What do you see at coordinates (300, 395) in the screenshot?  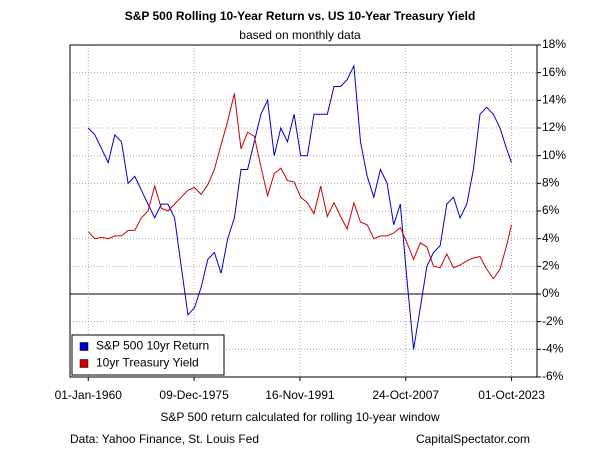 I see `x-tick-label: 16-Nov-1991` at bounding box center [300, 395].